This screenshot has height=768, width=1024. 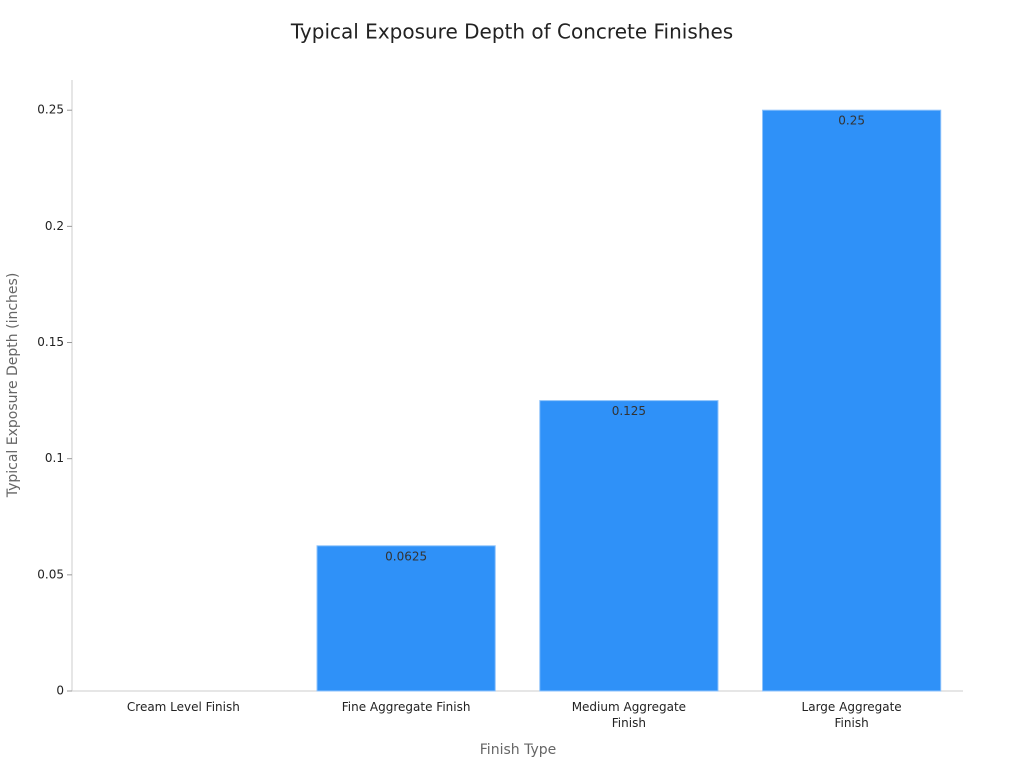 What do you see at coordinates (50, 110) in the screenshot?
I see `y-tick-label: 0.25` at bounding box center [50, 110].